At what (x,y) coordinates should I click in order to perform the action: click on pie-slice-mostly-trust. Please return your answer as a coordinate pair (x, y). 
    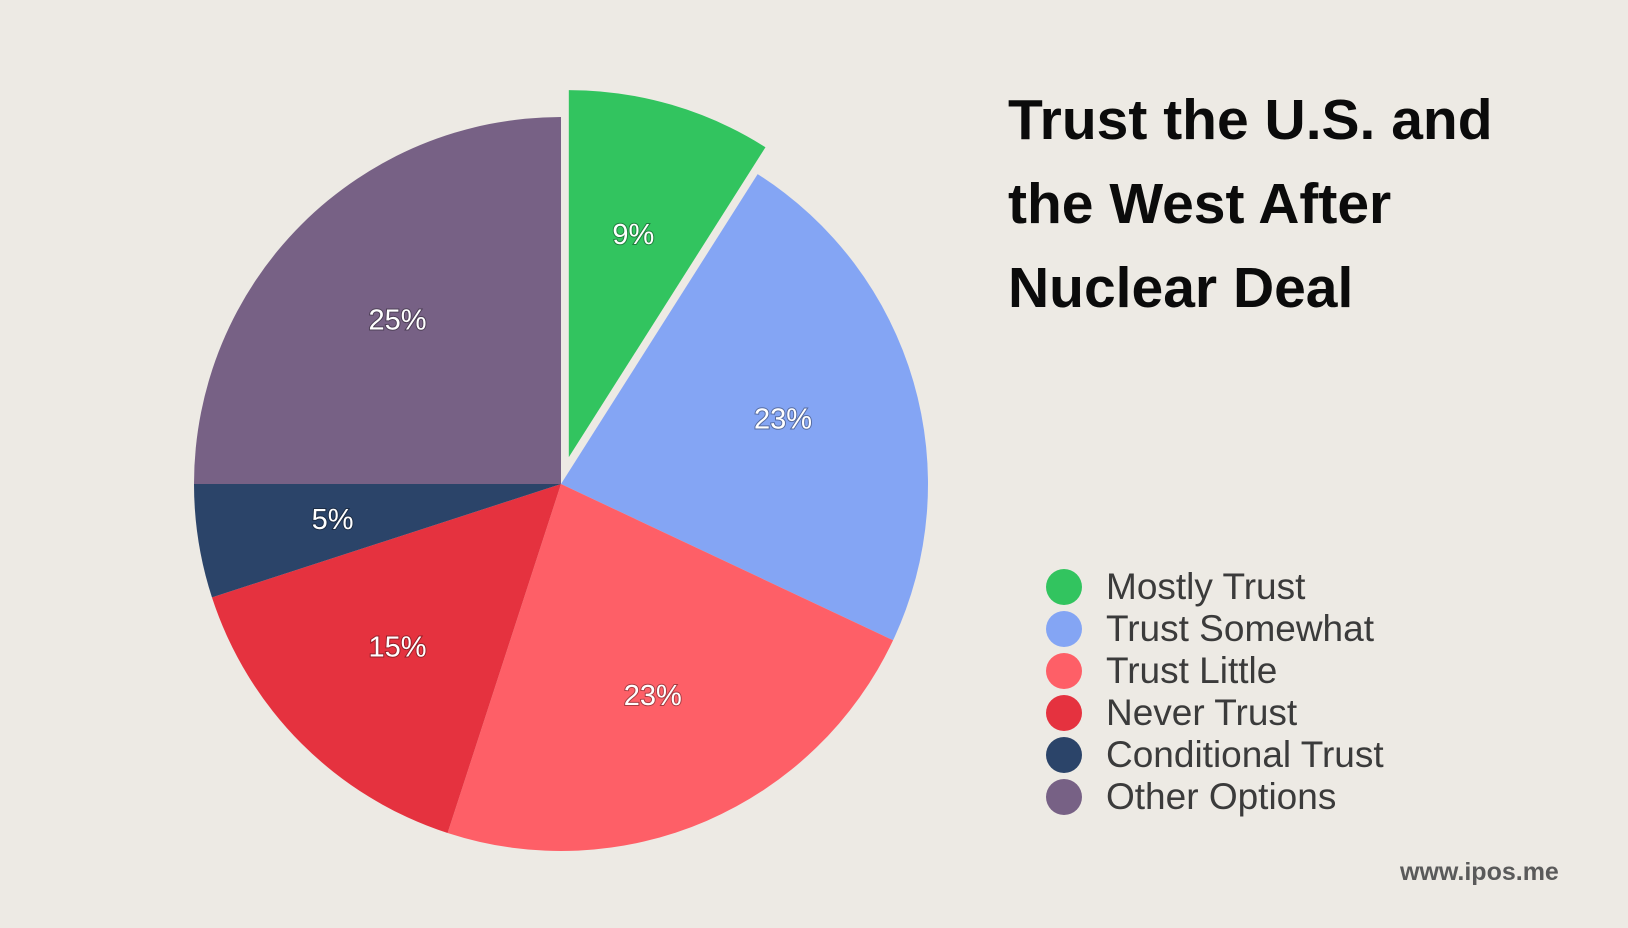
    Looking at the image, I should click on (667, 274).